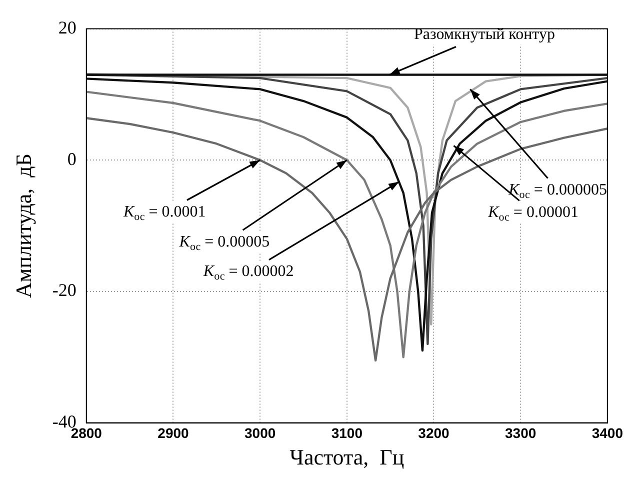 This screenshot has height=484, width=634. I want to click on x-tick-label: 3200, so click(434, 433).